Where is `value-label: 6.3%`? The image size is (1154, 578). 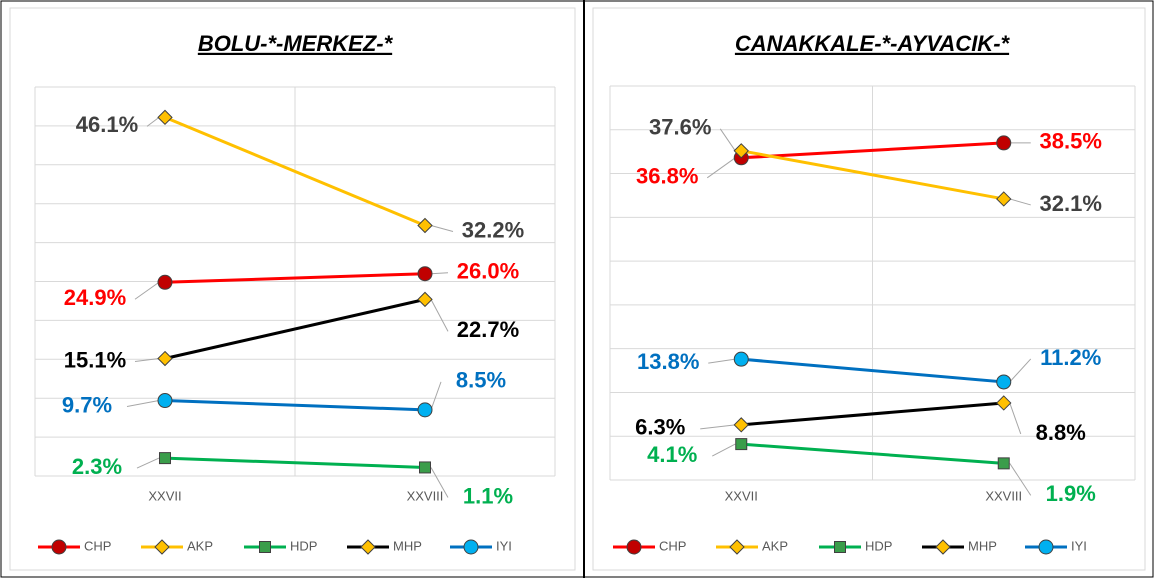 value-label: 6.3% is located at coordinates (660, 427).